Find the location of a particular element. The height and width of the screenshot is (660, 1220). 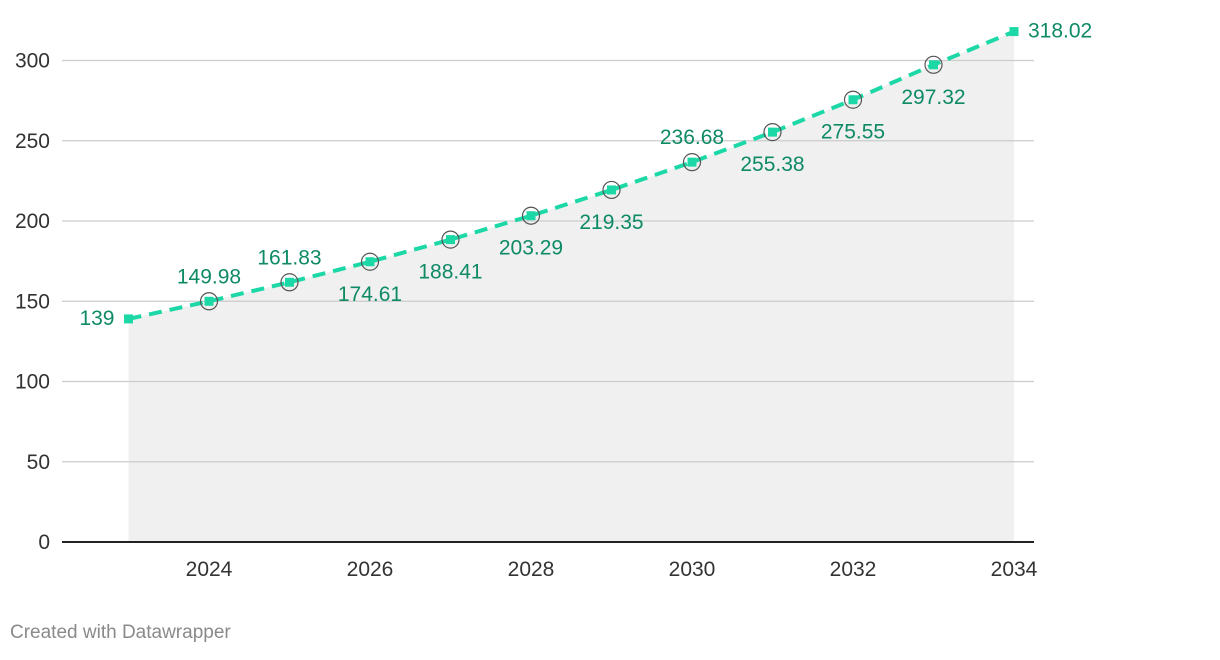

point-ring-2032 is located at coordinates (853, 99).